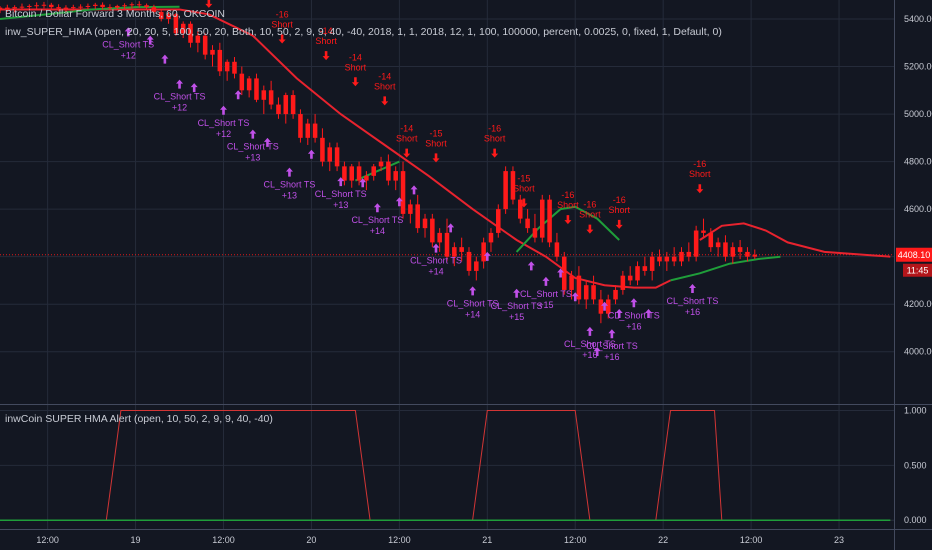 The width and height of the screenshot is (932, 550). I want to click on time-tick-label: 22, so click(663, 540).